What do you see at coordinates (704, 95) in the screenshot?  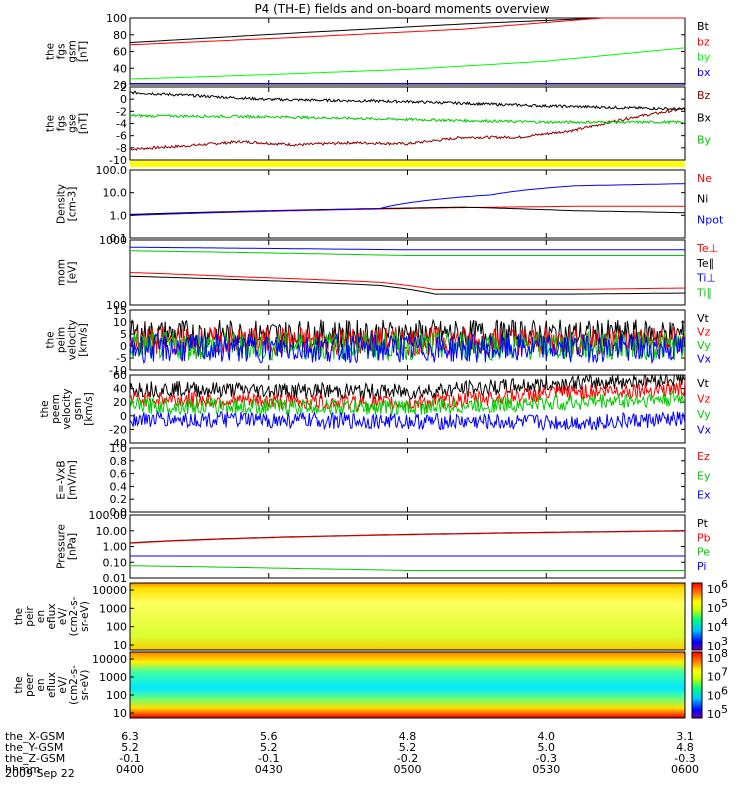 I see `legend-bz: Bz` at bounding box center [704, 95].